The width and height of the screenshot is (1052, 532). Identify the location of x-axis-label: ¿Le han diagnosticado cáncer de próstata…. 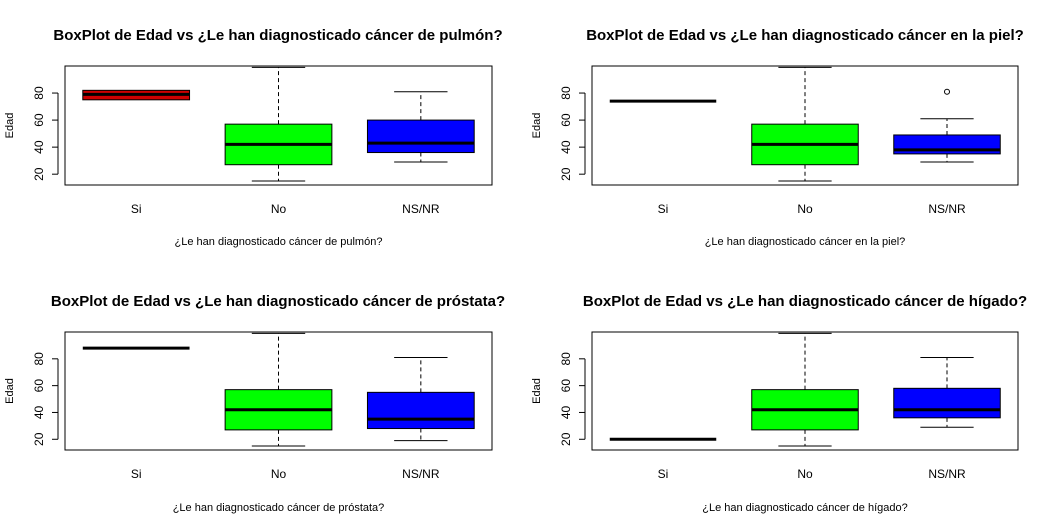
(279, 508).